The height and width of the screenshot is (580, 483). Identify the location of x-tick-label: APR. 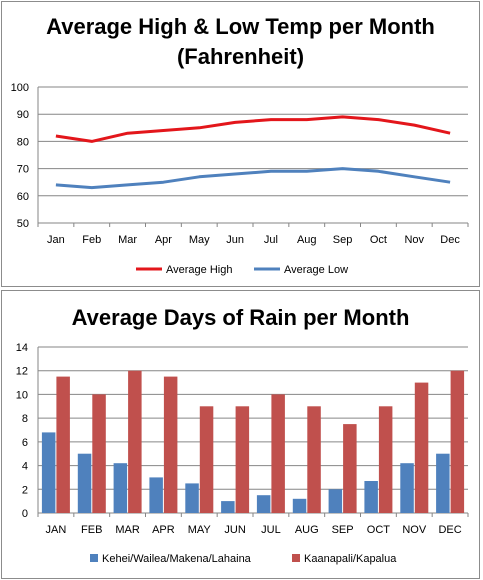
(163, 530).